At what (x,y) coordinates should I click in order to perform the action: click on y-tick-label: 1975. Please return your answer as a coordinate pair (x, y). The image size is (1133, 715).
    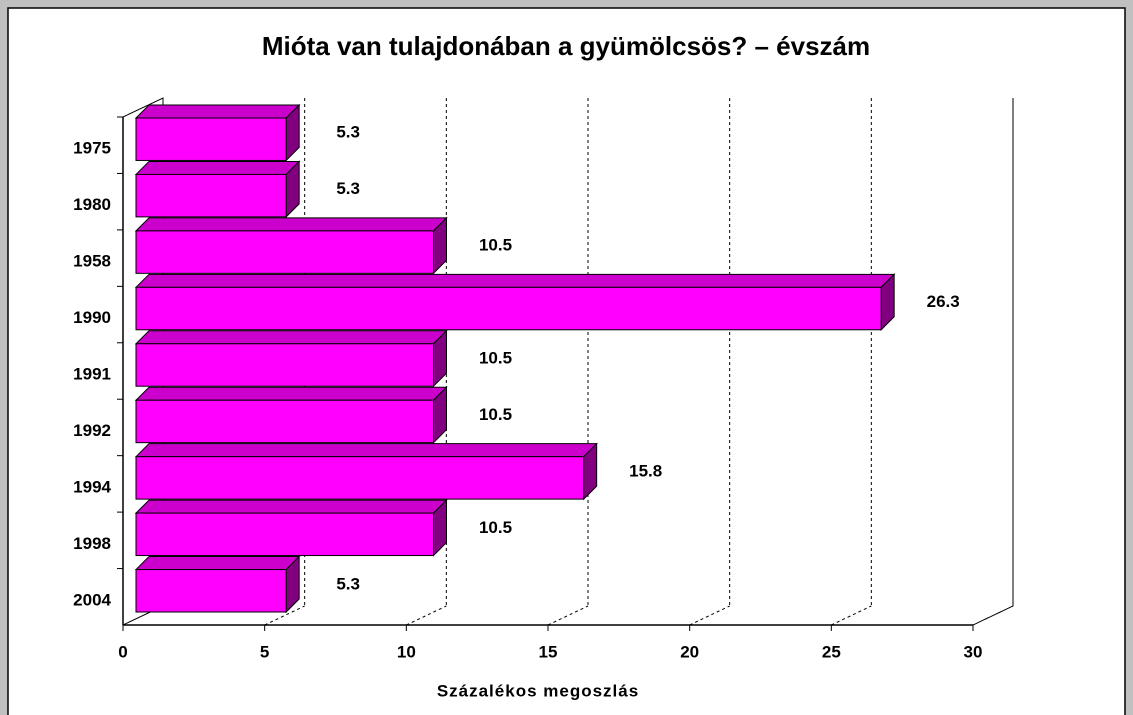
    Looking at the image, I should click on (92, 148).